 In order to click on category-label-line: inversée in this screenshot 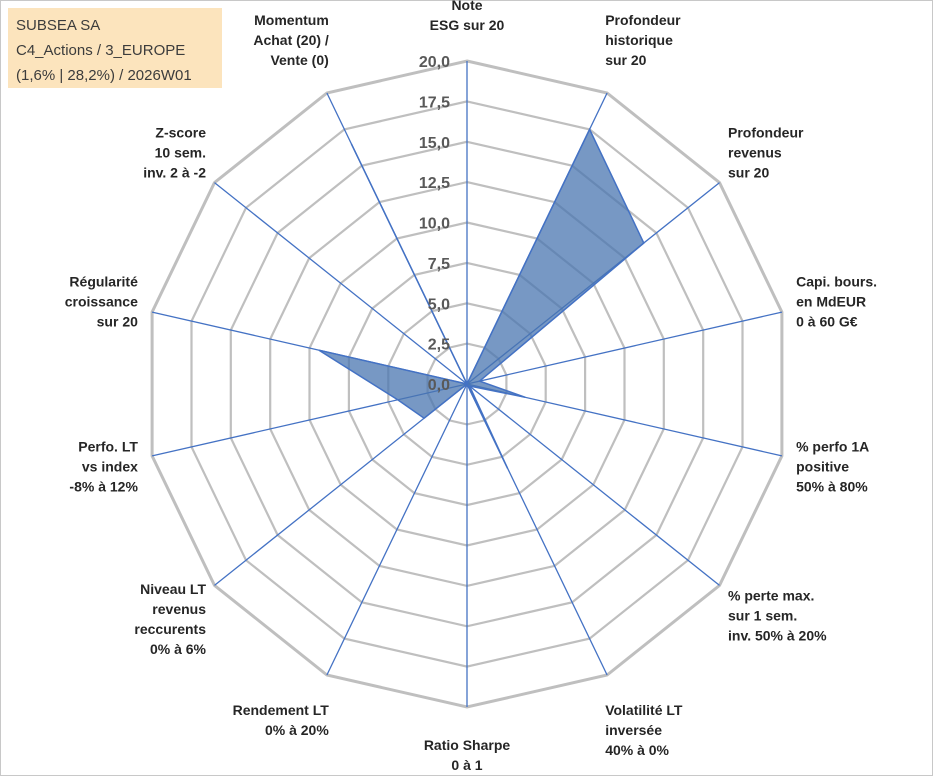, I will do `click(633, 730)`.